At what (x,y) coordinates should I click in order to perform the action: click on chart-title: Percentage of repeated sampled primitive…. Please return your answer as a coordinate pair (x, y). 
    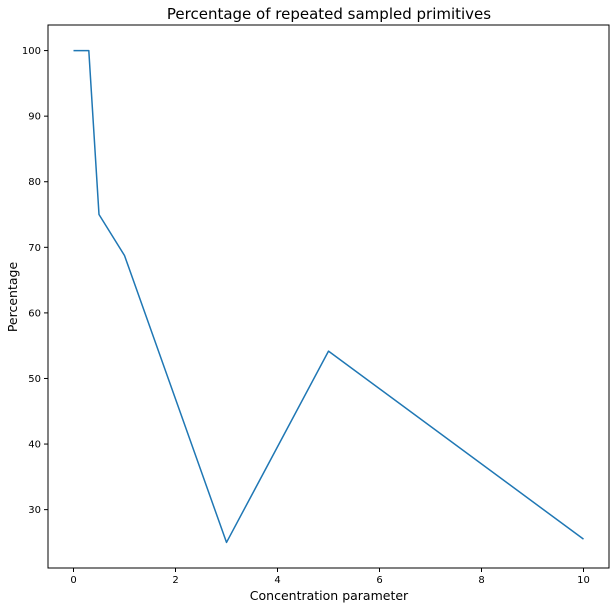
    Looking at the image, I should click on (329, 14).